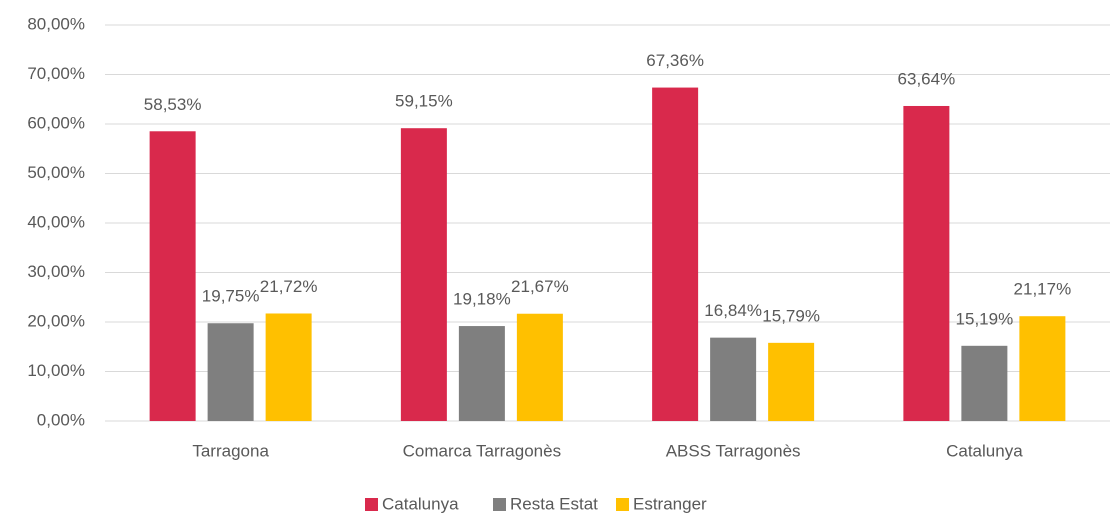 The image size is (1119, 515). Describe the element at coordinates (56, 122) in the screenshot. I see `y-tick-label: 60,00%` at that location.